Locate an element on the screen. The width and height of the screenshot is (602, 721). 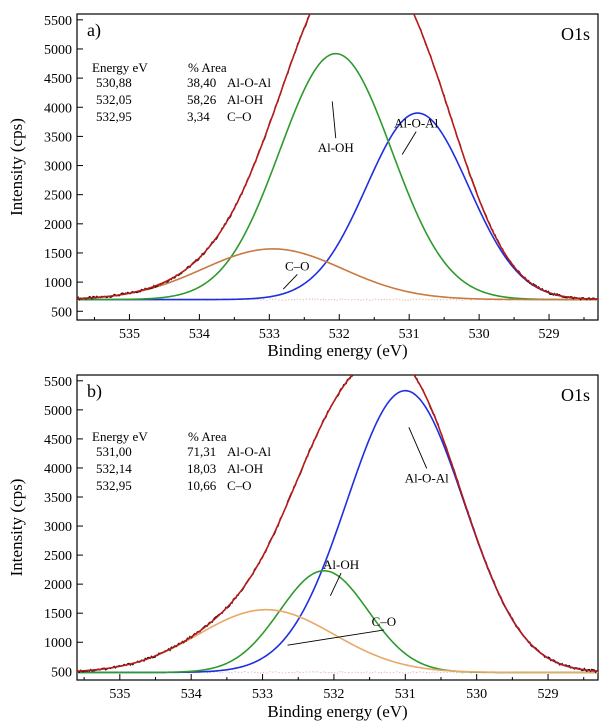
table-cell-energy: 532,05 is located at coordinates (114, 99).